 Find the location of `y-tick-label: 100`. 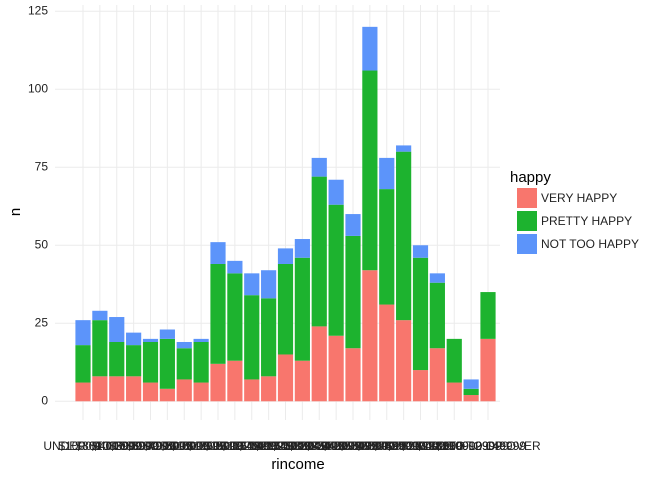

y-tick-label: 100 is located at coordinates (38, 88).